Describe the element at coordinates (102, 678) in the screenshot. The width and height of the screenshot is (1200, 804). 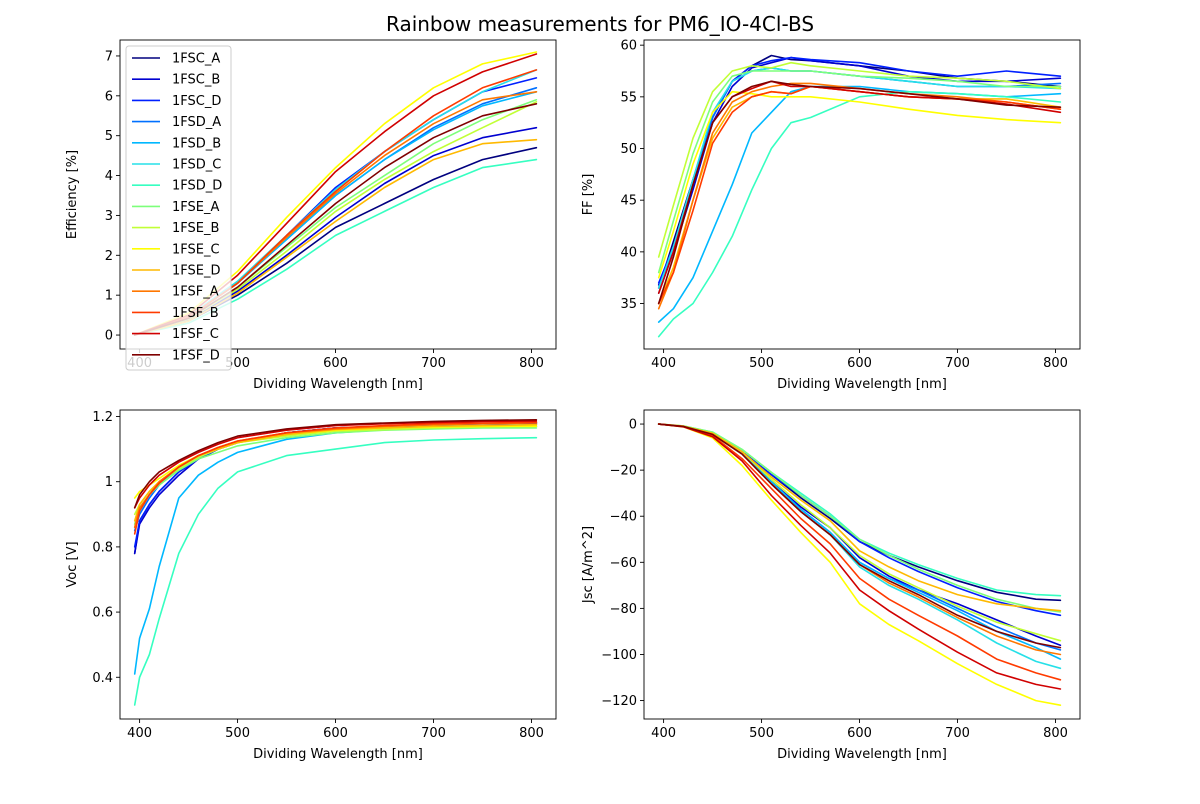
I see `y-tick-label: 0.4` at that location.